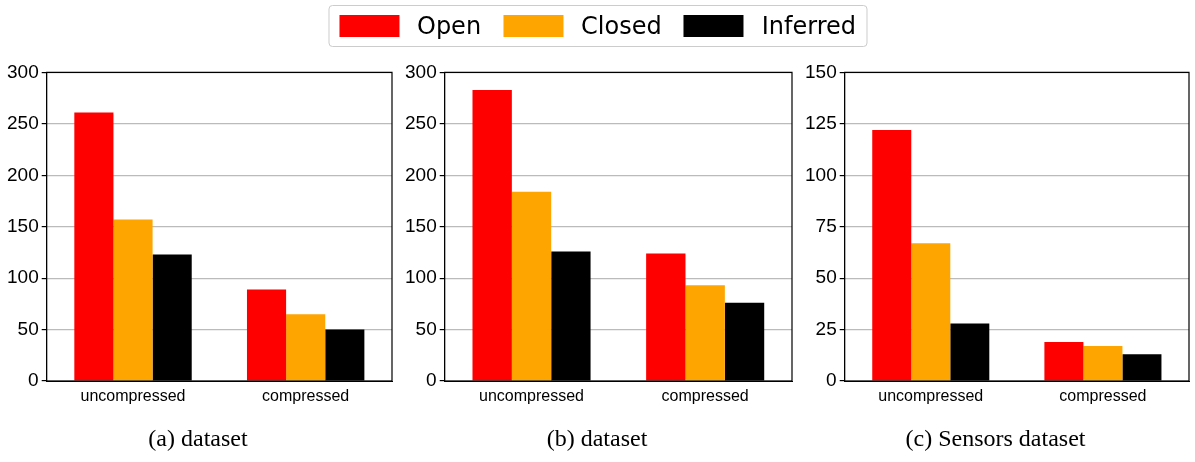 Image resolution: width=1195 pixels, height=462 pixels. I want to click on legend-label: Open, so click(449, 26).